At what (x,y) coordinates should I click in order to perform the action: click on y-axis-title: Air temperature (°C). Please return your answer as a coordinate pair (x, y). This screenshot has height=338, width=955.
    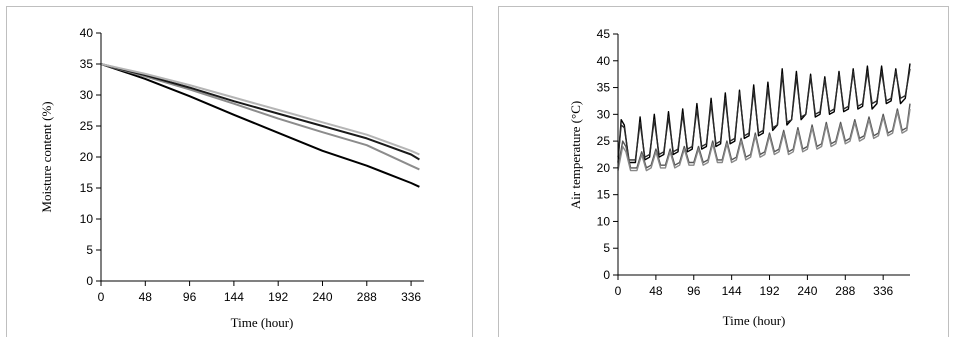
    Looking at the image, I should click on (575, 155).